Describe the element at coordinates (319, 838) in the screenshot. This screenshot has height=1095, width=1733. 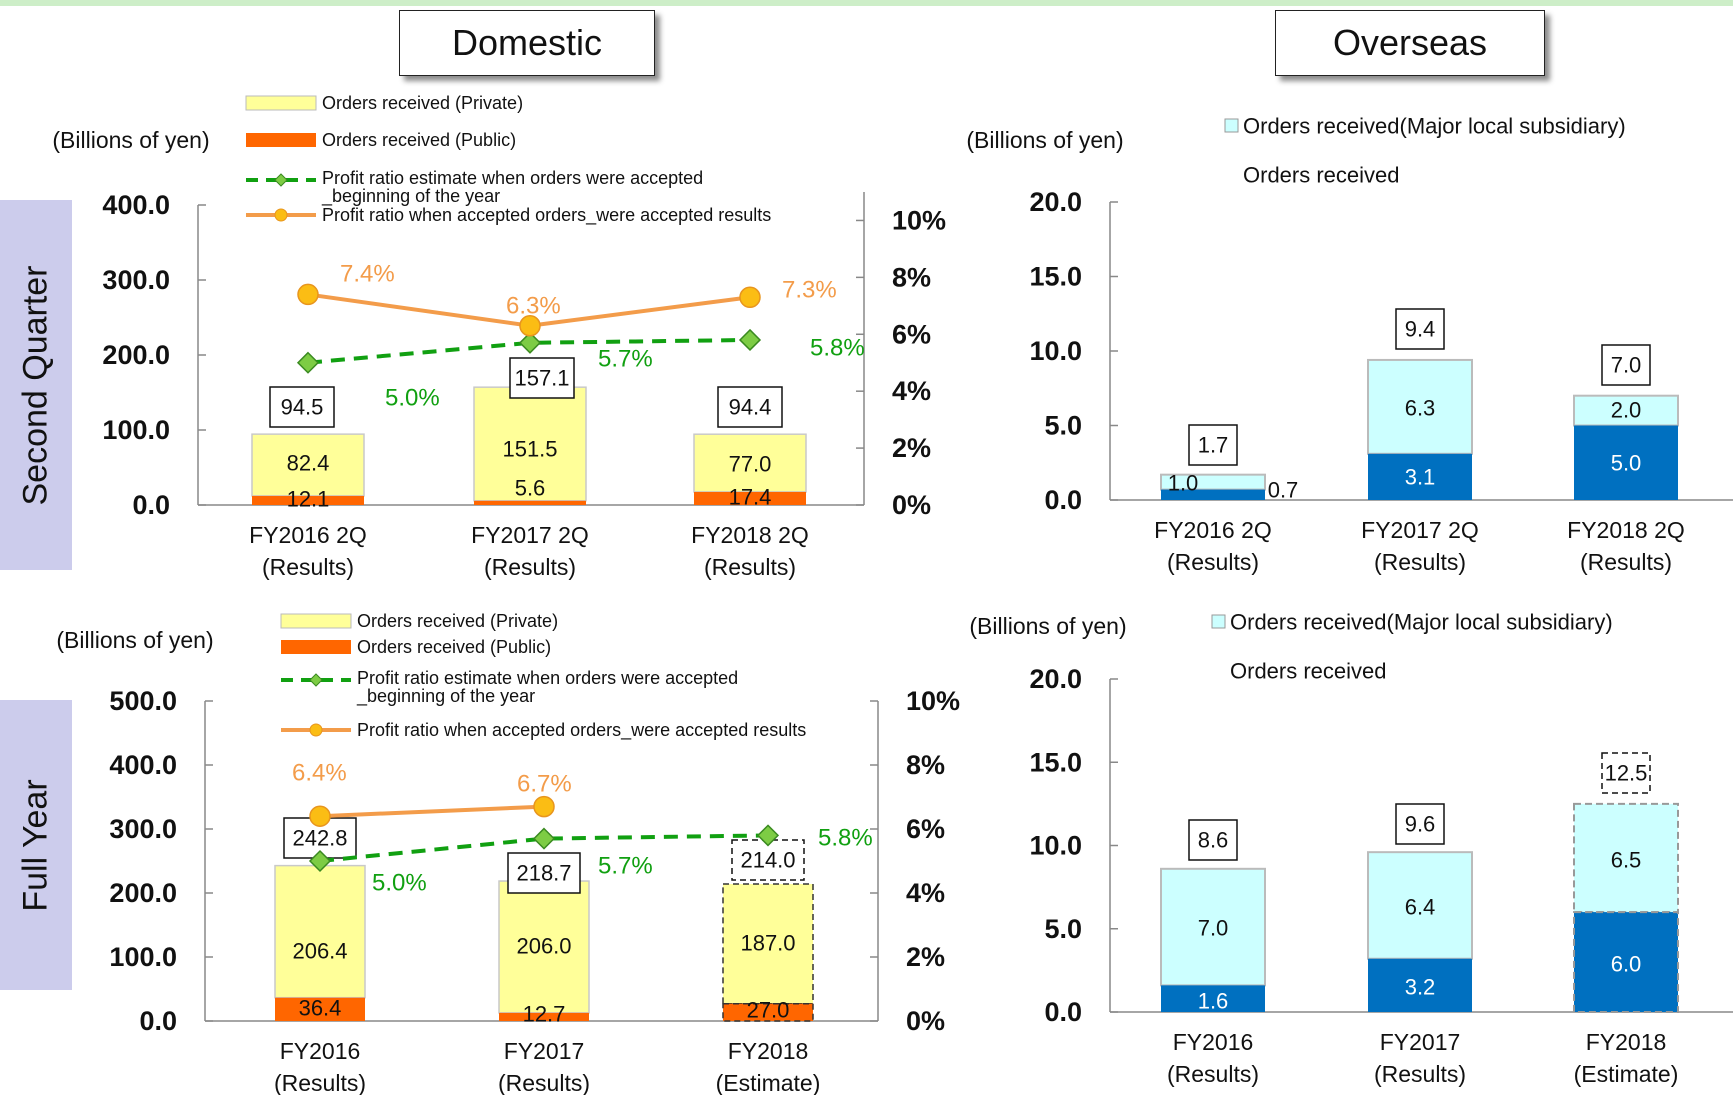
I see `bar-total-label: 242.8` at that location.